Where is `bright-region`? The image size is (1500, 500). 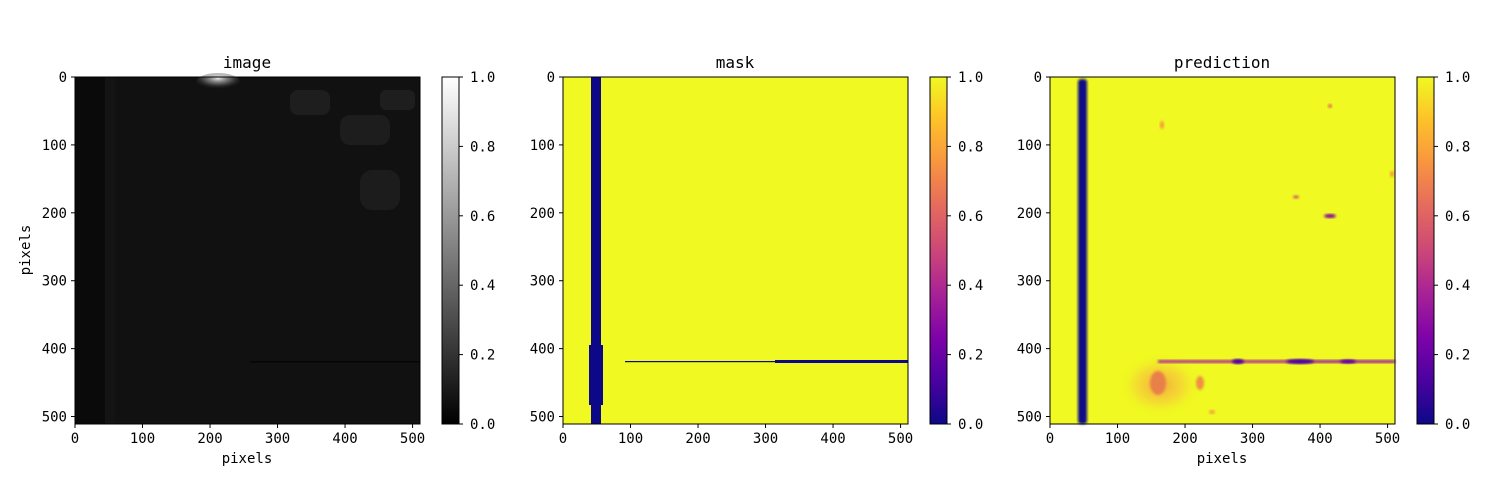 bright-region is located at coordinates (218, 82).